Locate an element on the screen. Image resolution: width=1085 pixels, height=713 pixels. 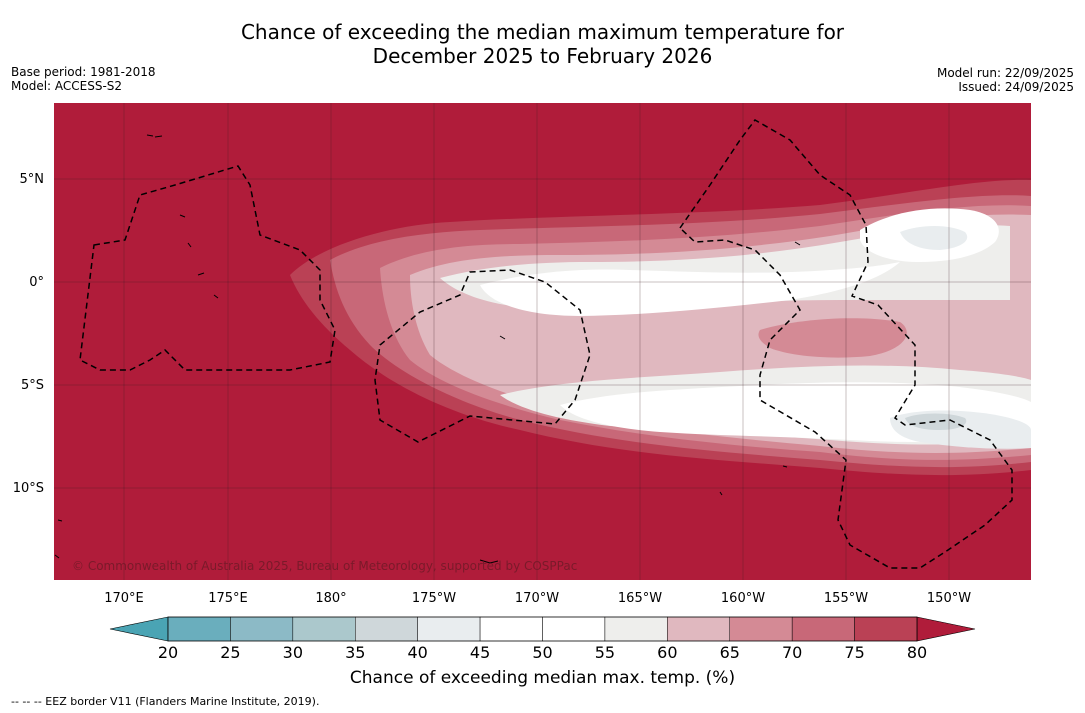
colorbar-tick-50: 50 is located at coordinates (542, 652).